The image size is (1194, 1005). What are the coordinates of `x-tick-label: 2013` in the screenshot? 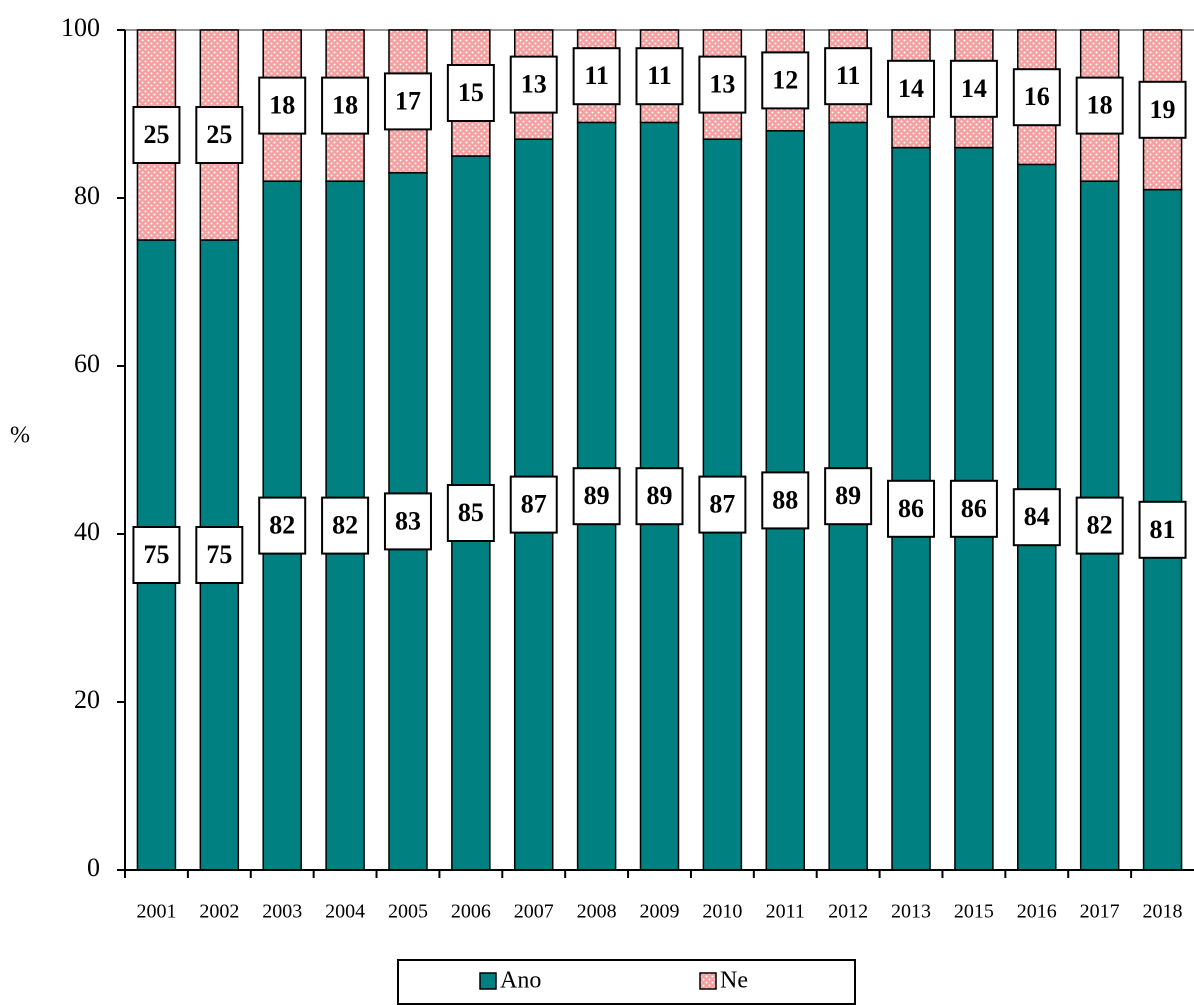 It's located at (911, 912).